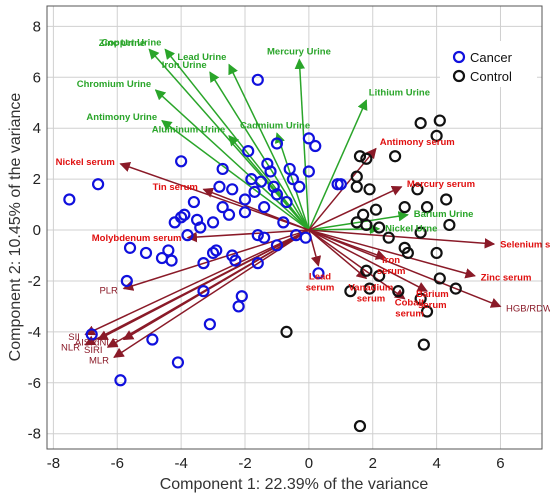 The height and width of the screenshot is (497, 550). I want to click on x-tick-label: 4, so click(436, 463).